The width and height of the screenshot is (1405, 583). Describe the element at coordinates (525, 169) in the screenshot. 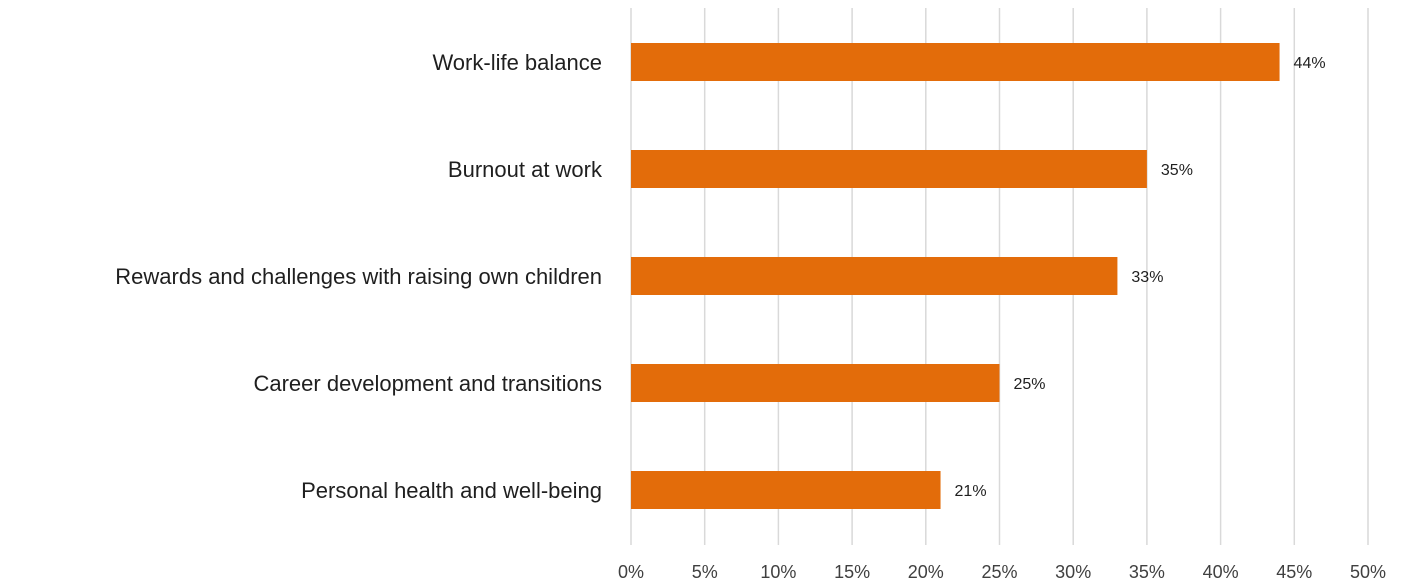

I see `category-label: Burnout at work` at that location.